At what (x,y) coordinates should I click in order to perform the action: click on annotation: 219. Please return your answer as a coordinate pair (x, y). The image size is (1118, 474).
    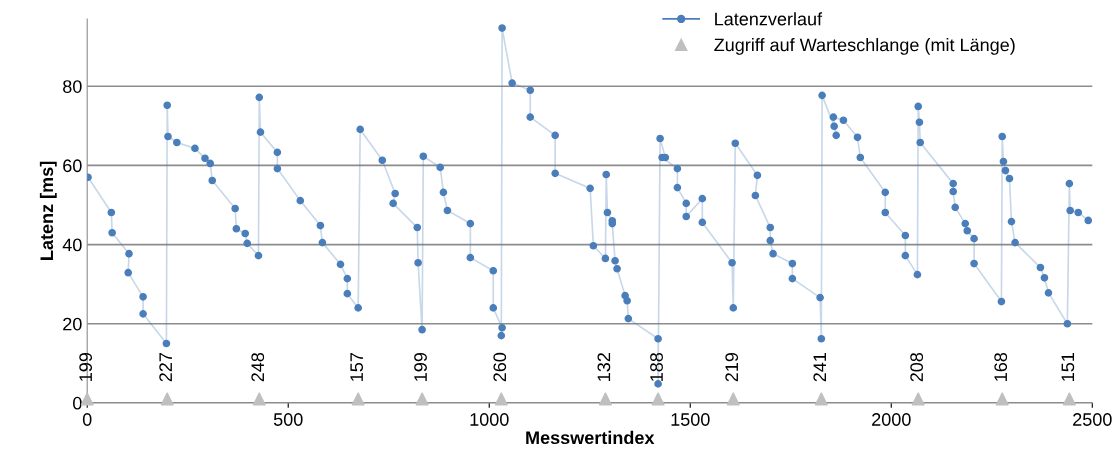
    Looking at the image, I should click on (732, 367).